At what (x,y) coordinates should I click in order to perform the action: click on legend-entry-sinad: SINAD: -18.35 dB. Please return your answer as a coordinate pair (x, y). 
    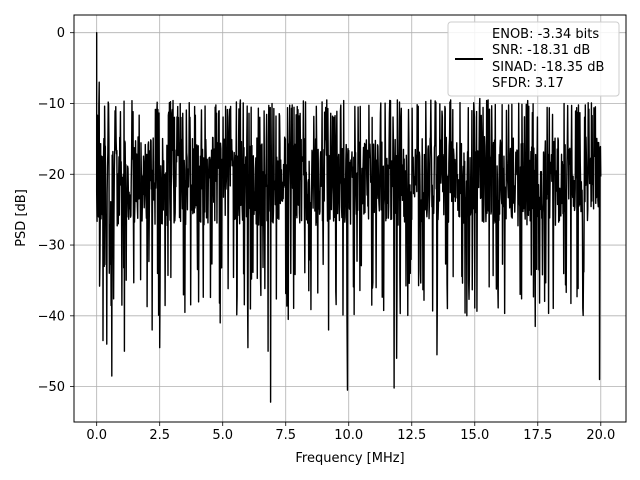
    Looking at the image, I should click on (548, 67).